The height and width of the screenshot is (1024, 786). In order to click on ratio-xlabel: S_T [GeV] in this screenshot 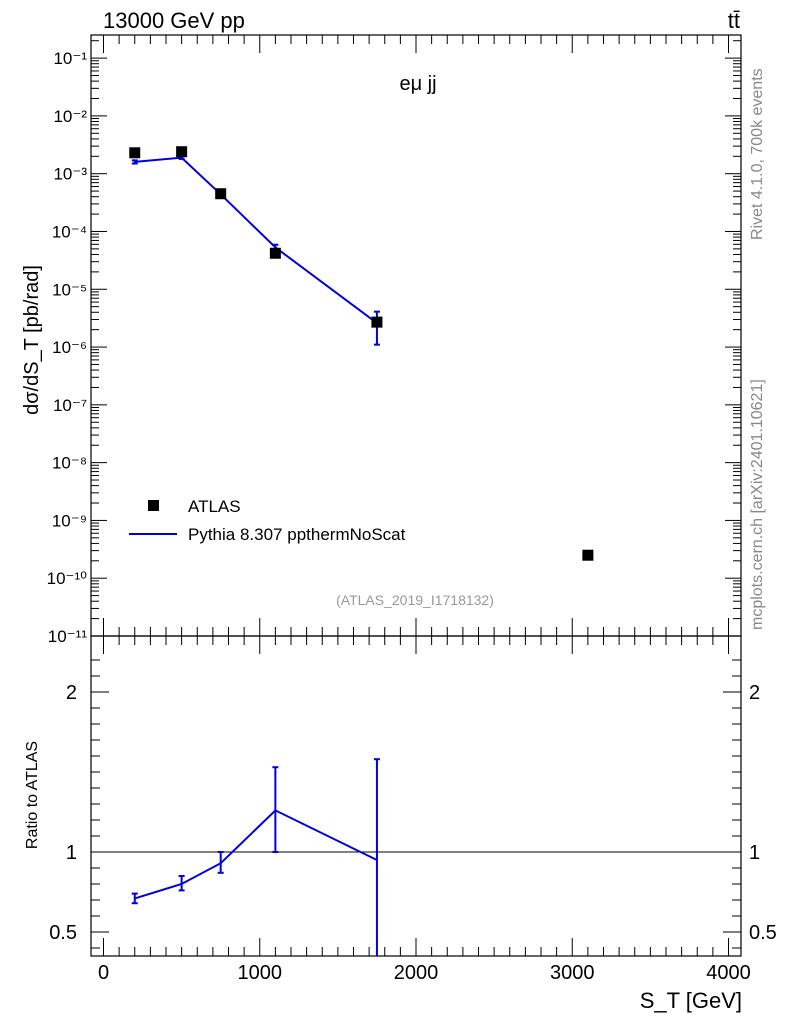, I will do `click(691, 1000)`.